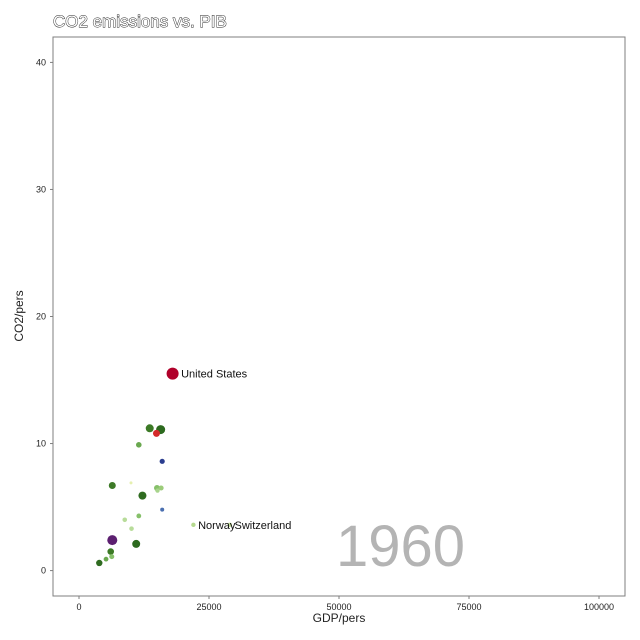  What do you see at coordinates (41, 444) in the screenshot?
I see `y-tick-label: 10` at bounding box center [41, 444].